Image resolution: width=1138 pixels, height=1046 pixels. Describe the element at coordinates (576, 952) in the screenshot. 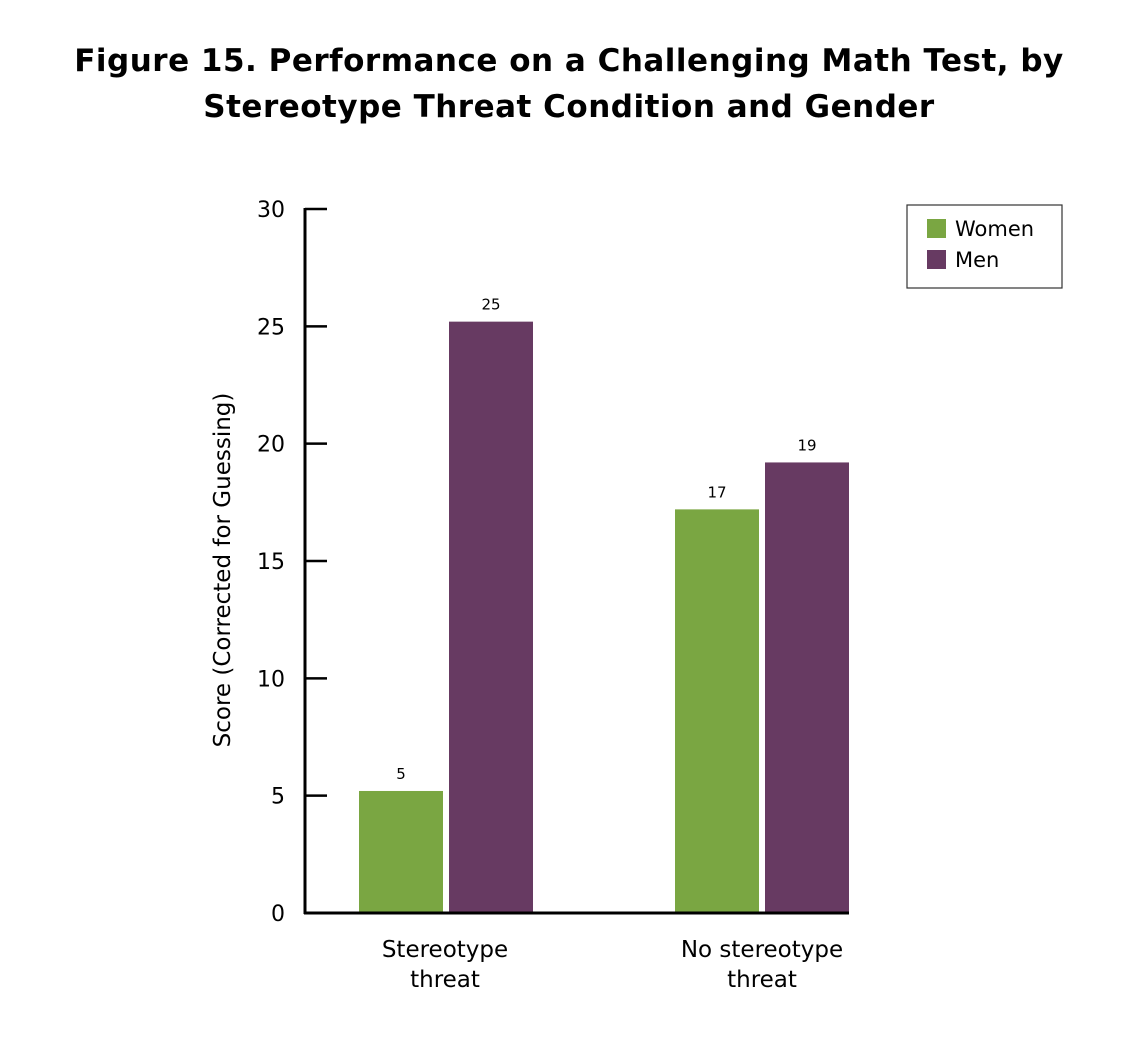

I see `x-axis: Stereotype threat No stereotype threat` at that location.